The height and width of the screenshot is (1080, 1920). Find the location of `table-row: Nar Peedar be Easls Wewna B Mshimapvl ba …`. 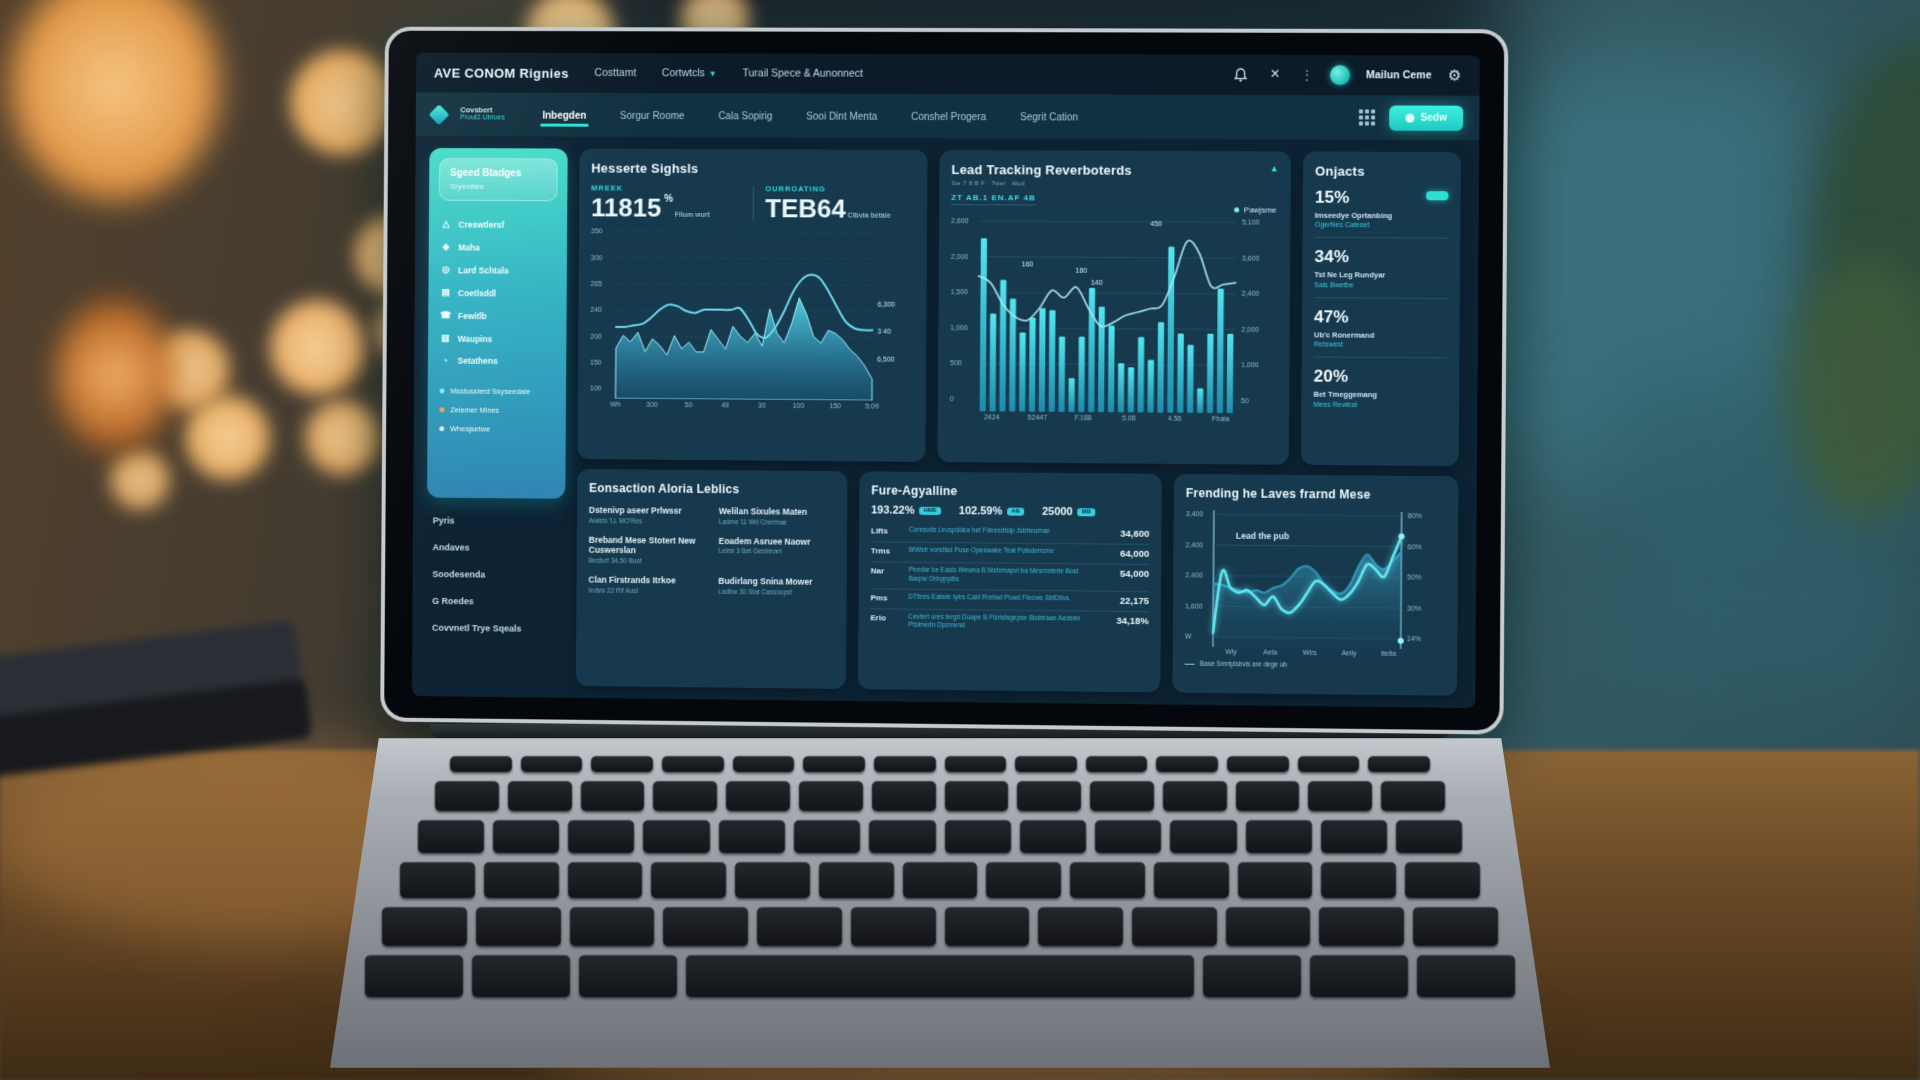

table-row: Nar Peedar be Easls Wewna B Mshimapvl ba … is located at coordinates (1010, 576).